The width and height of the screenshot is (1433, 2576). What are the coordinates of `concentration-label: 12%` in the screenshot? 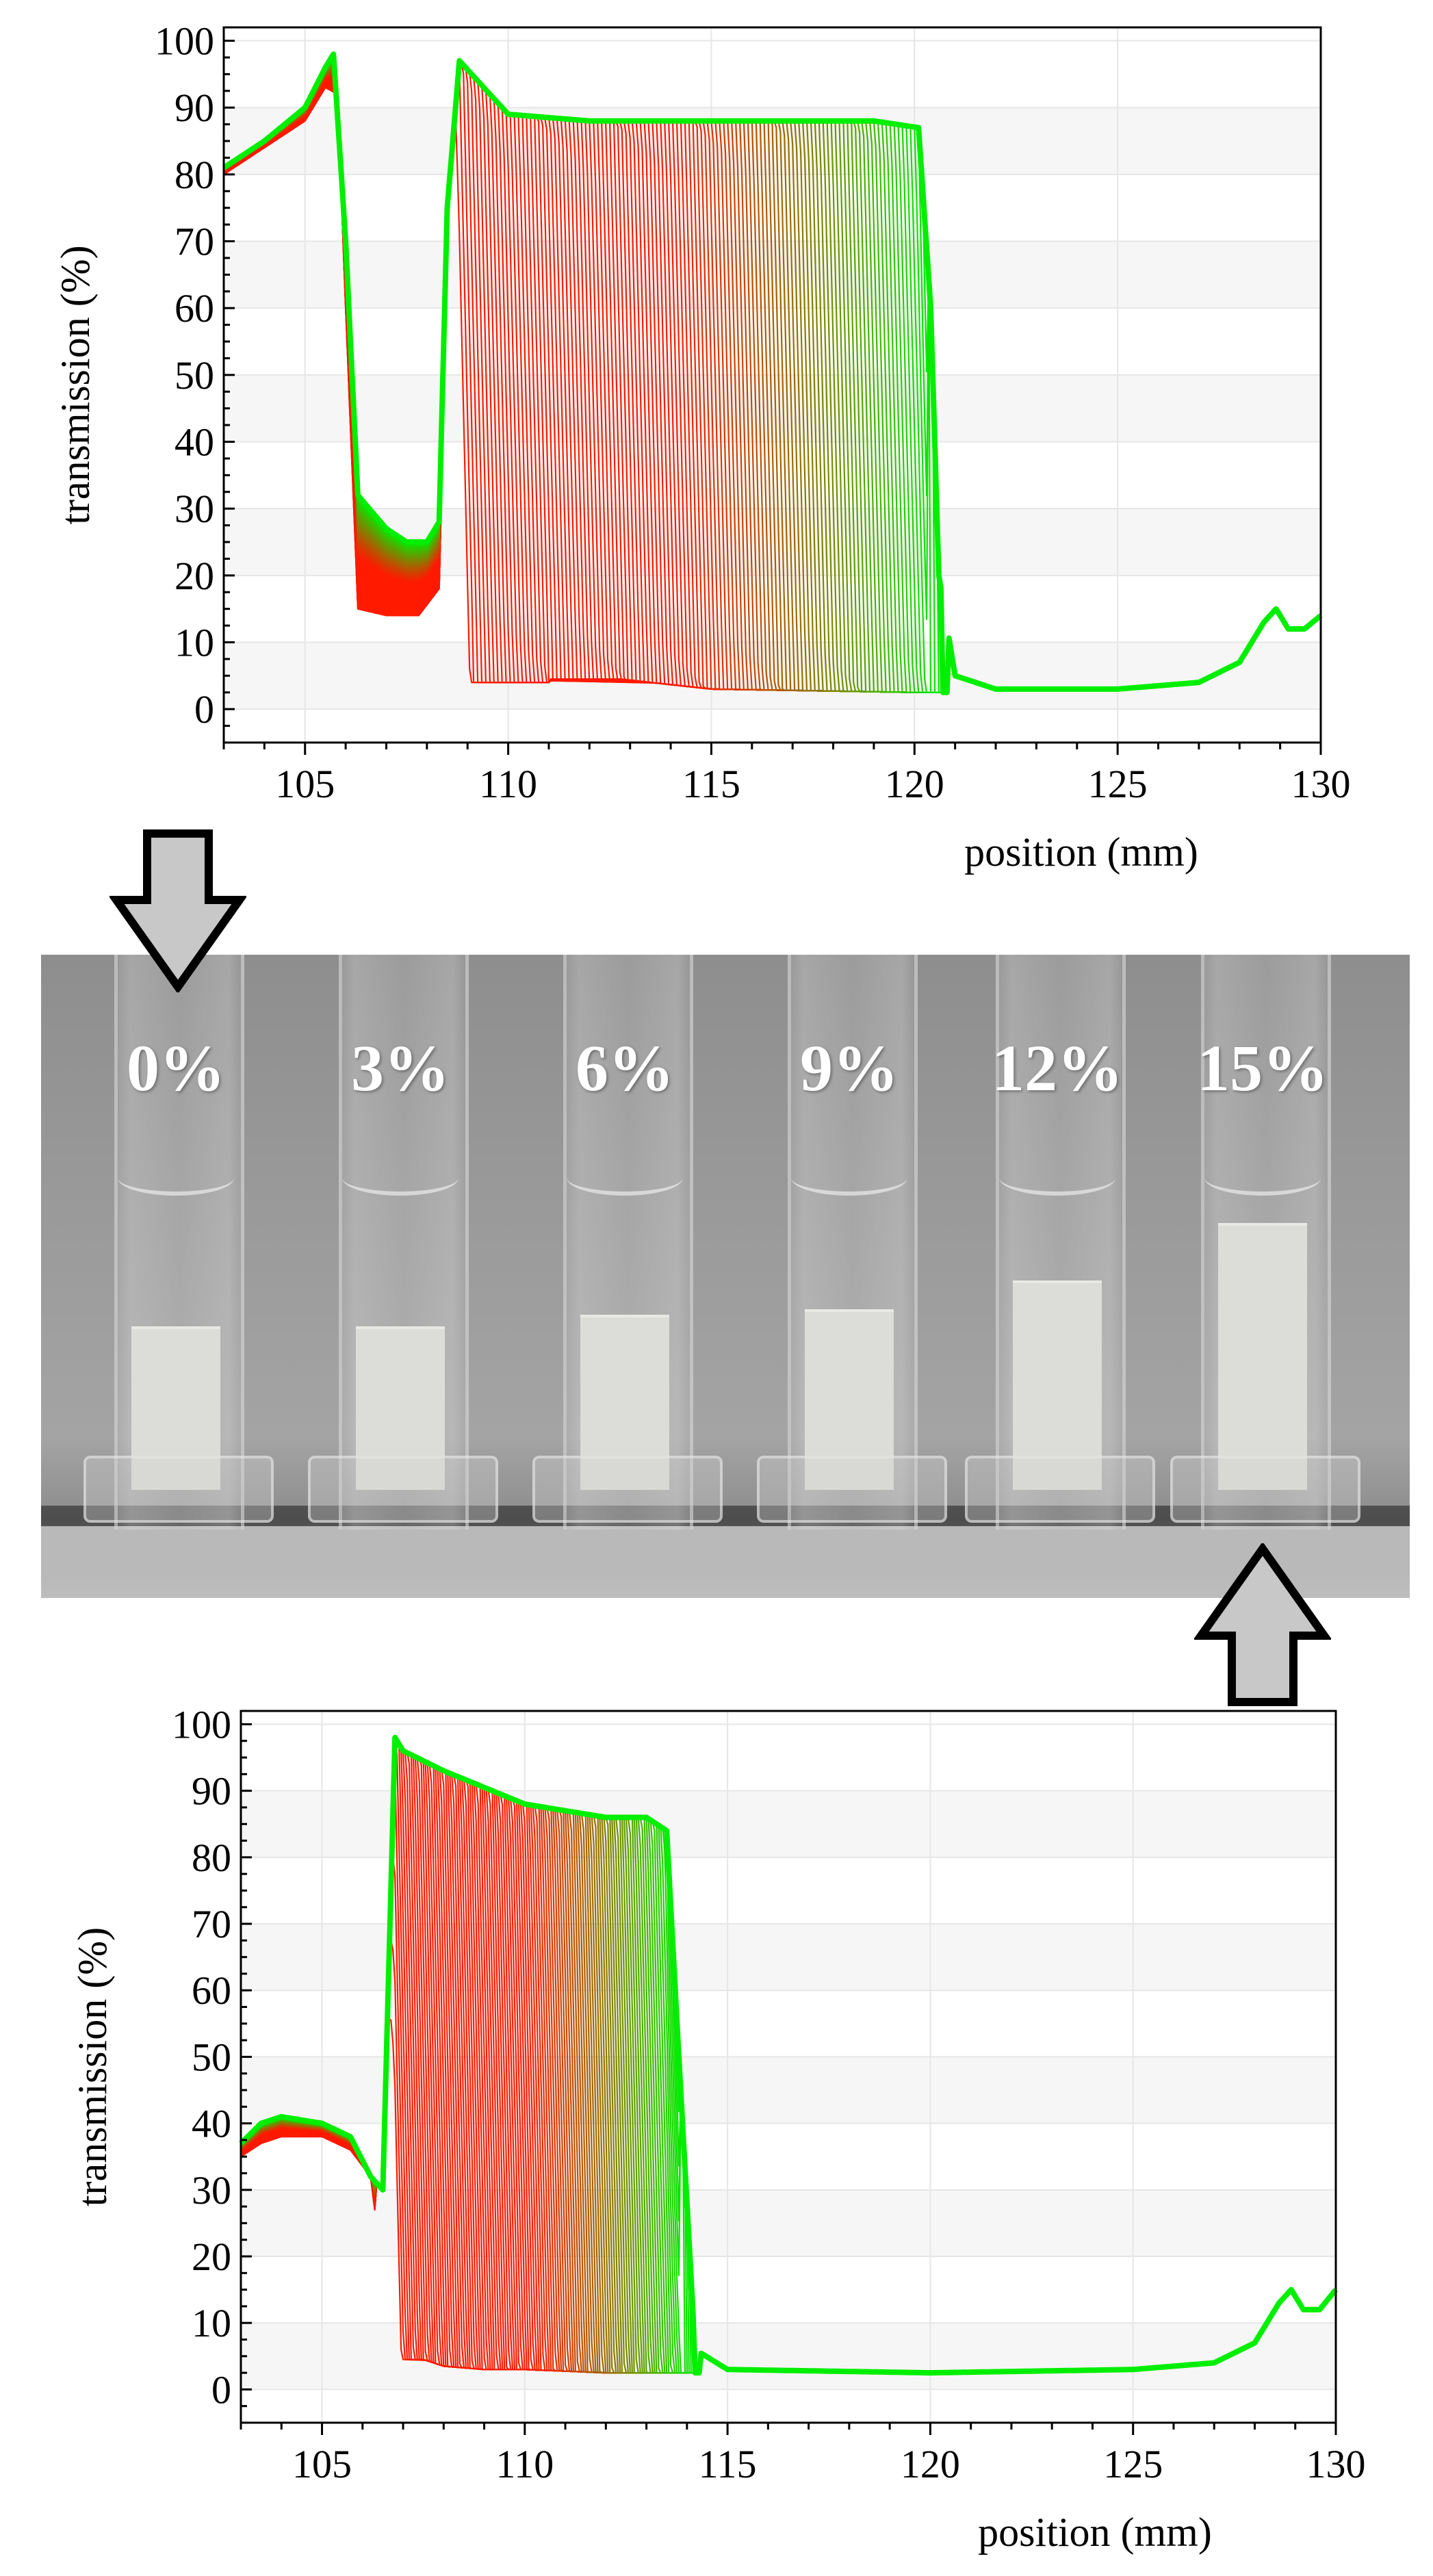 It's located at (1057, 1068).